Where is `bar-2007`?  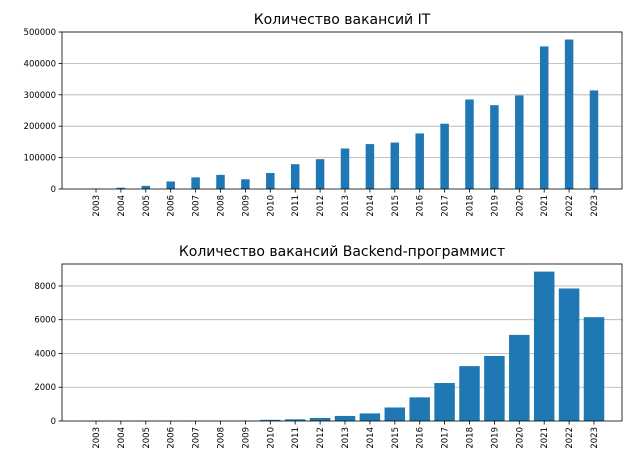 bar-2007 is located at coordinates (195, 183).